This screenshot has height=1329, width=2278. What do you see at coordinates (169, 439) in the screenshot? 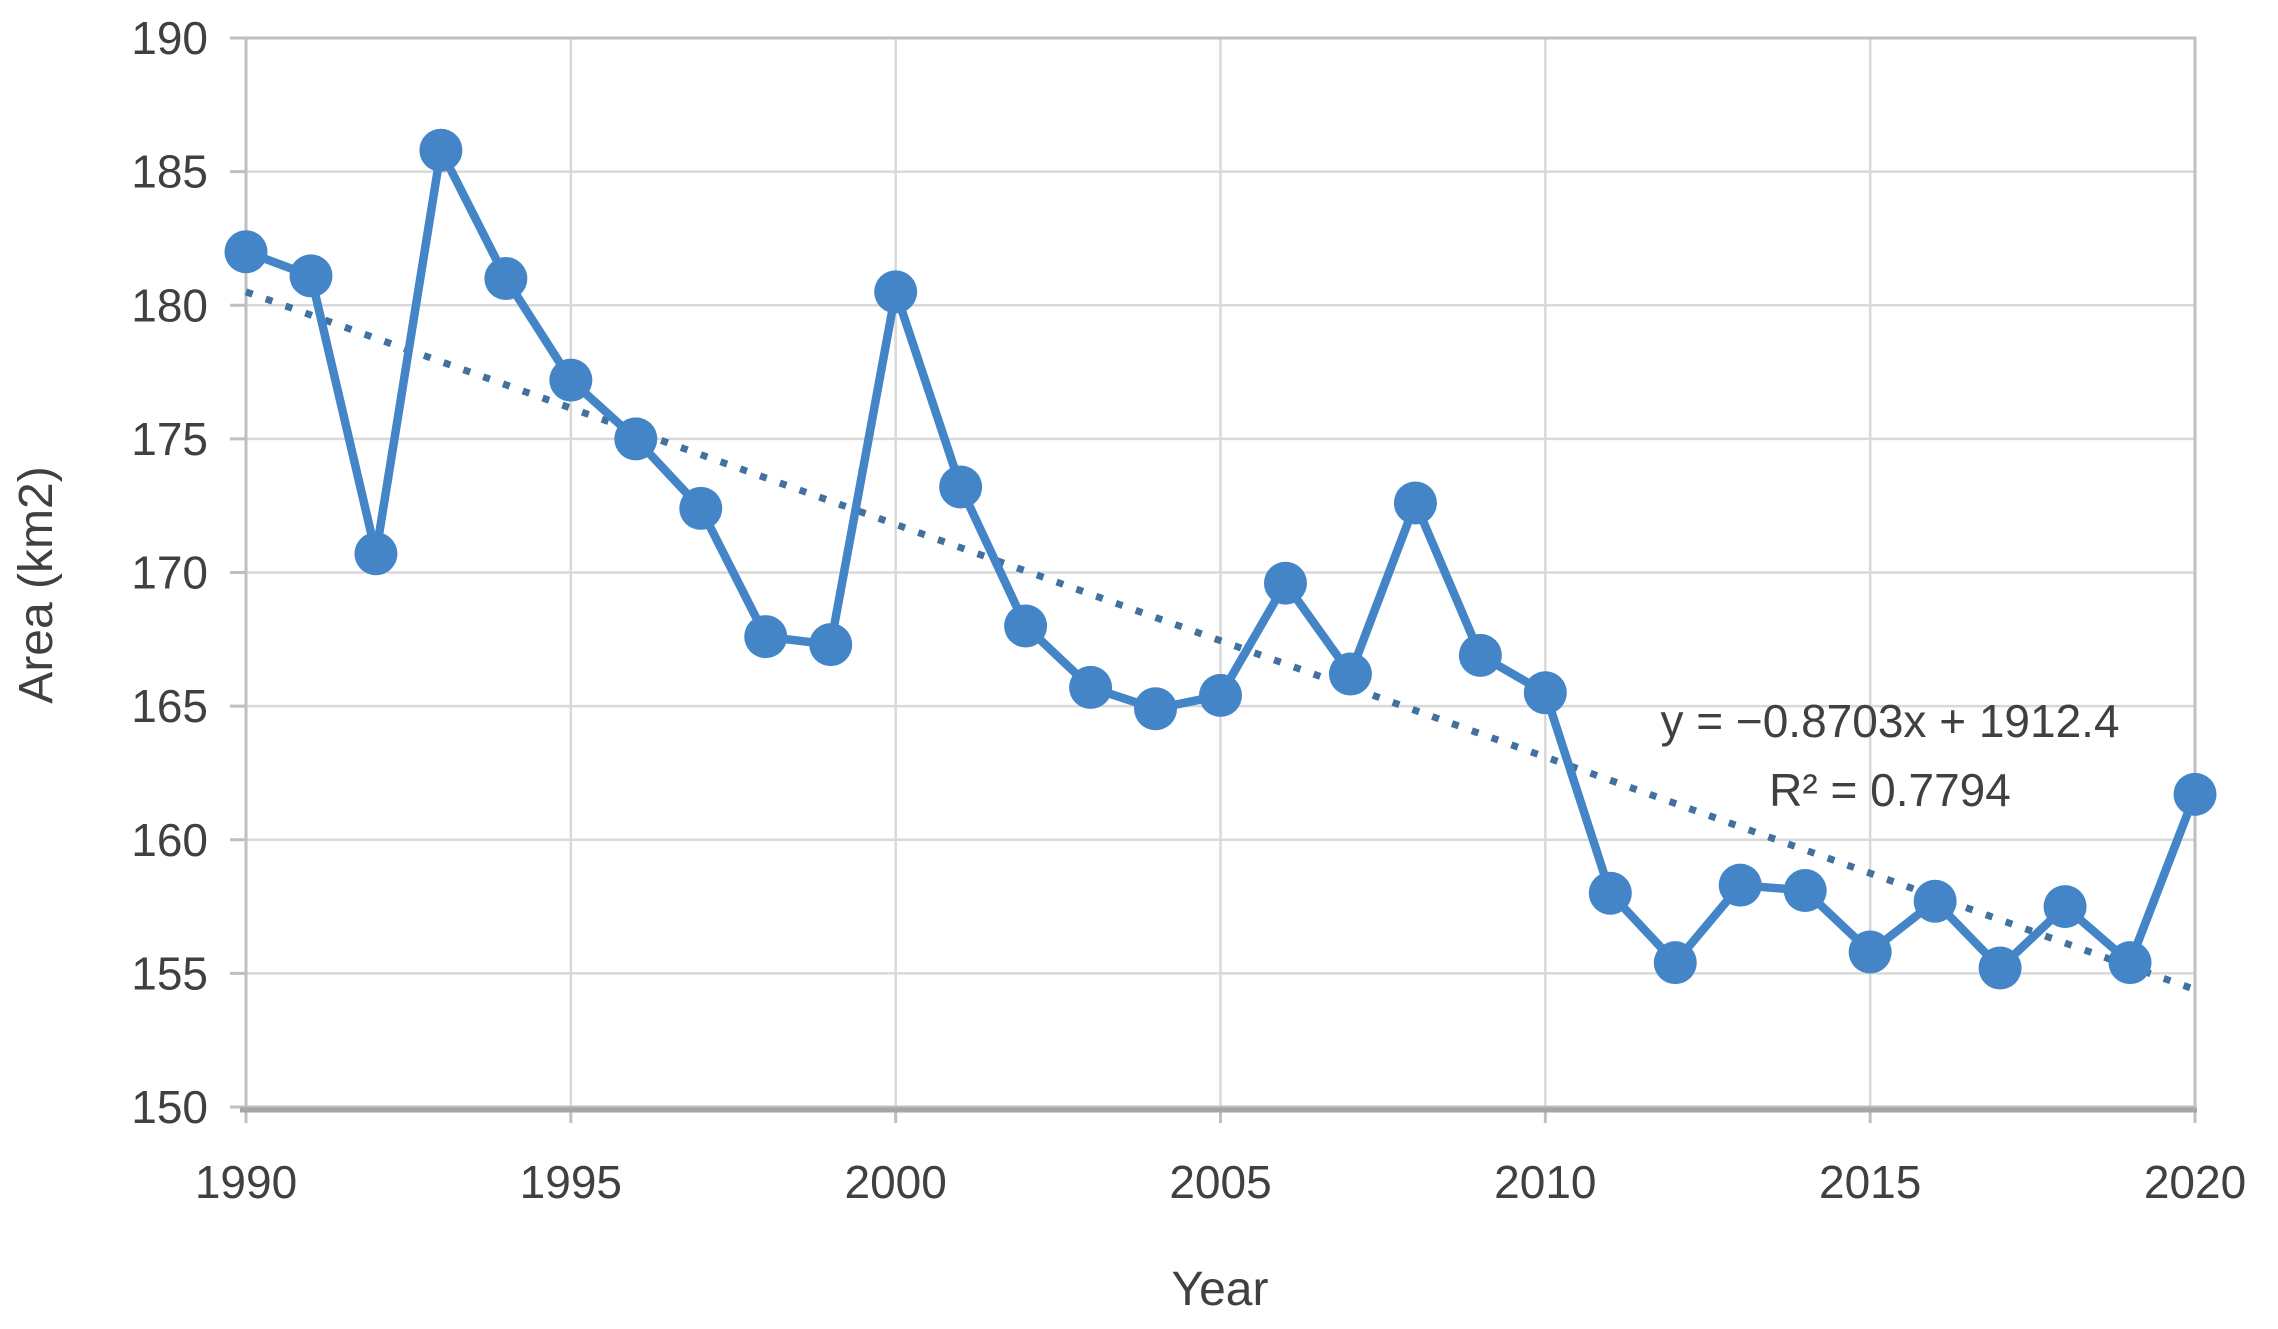
I see `y-tick-label: 175` at bounding box center [169, 439].